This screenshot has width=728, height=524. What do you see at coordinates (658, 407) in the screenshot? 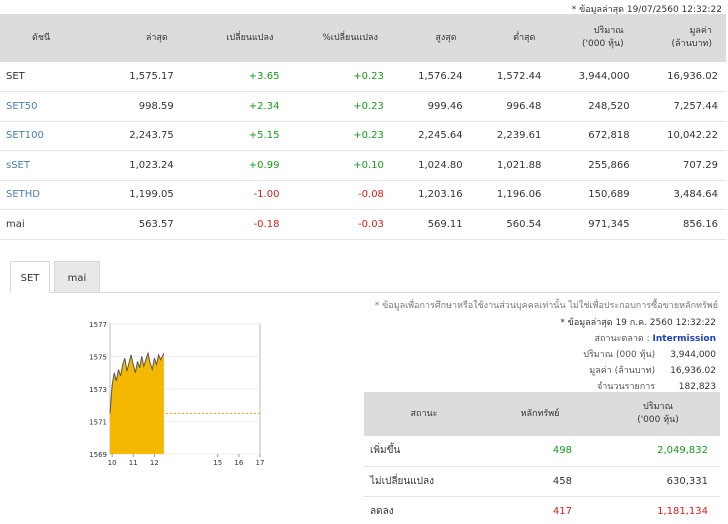
I see `col-adv-volume-line1: ปริมาณ` at bounding box center [658, 407].